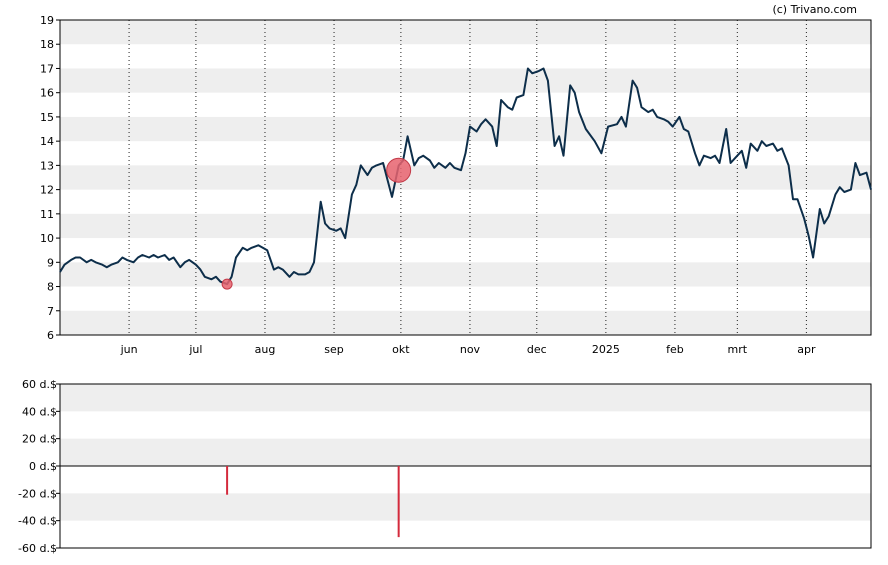  I want to click on price-x-axis: jun jul aug sep okt nov dec 2025 feb mrt apr, so click(468, 349).